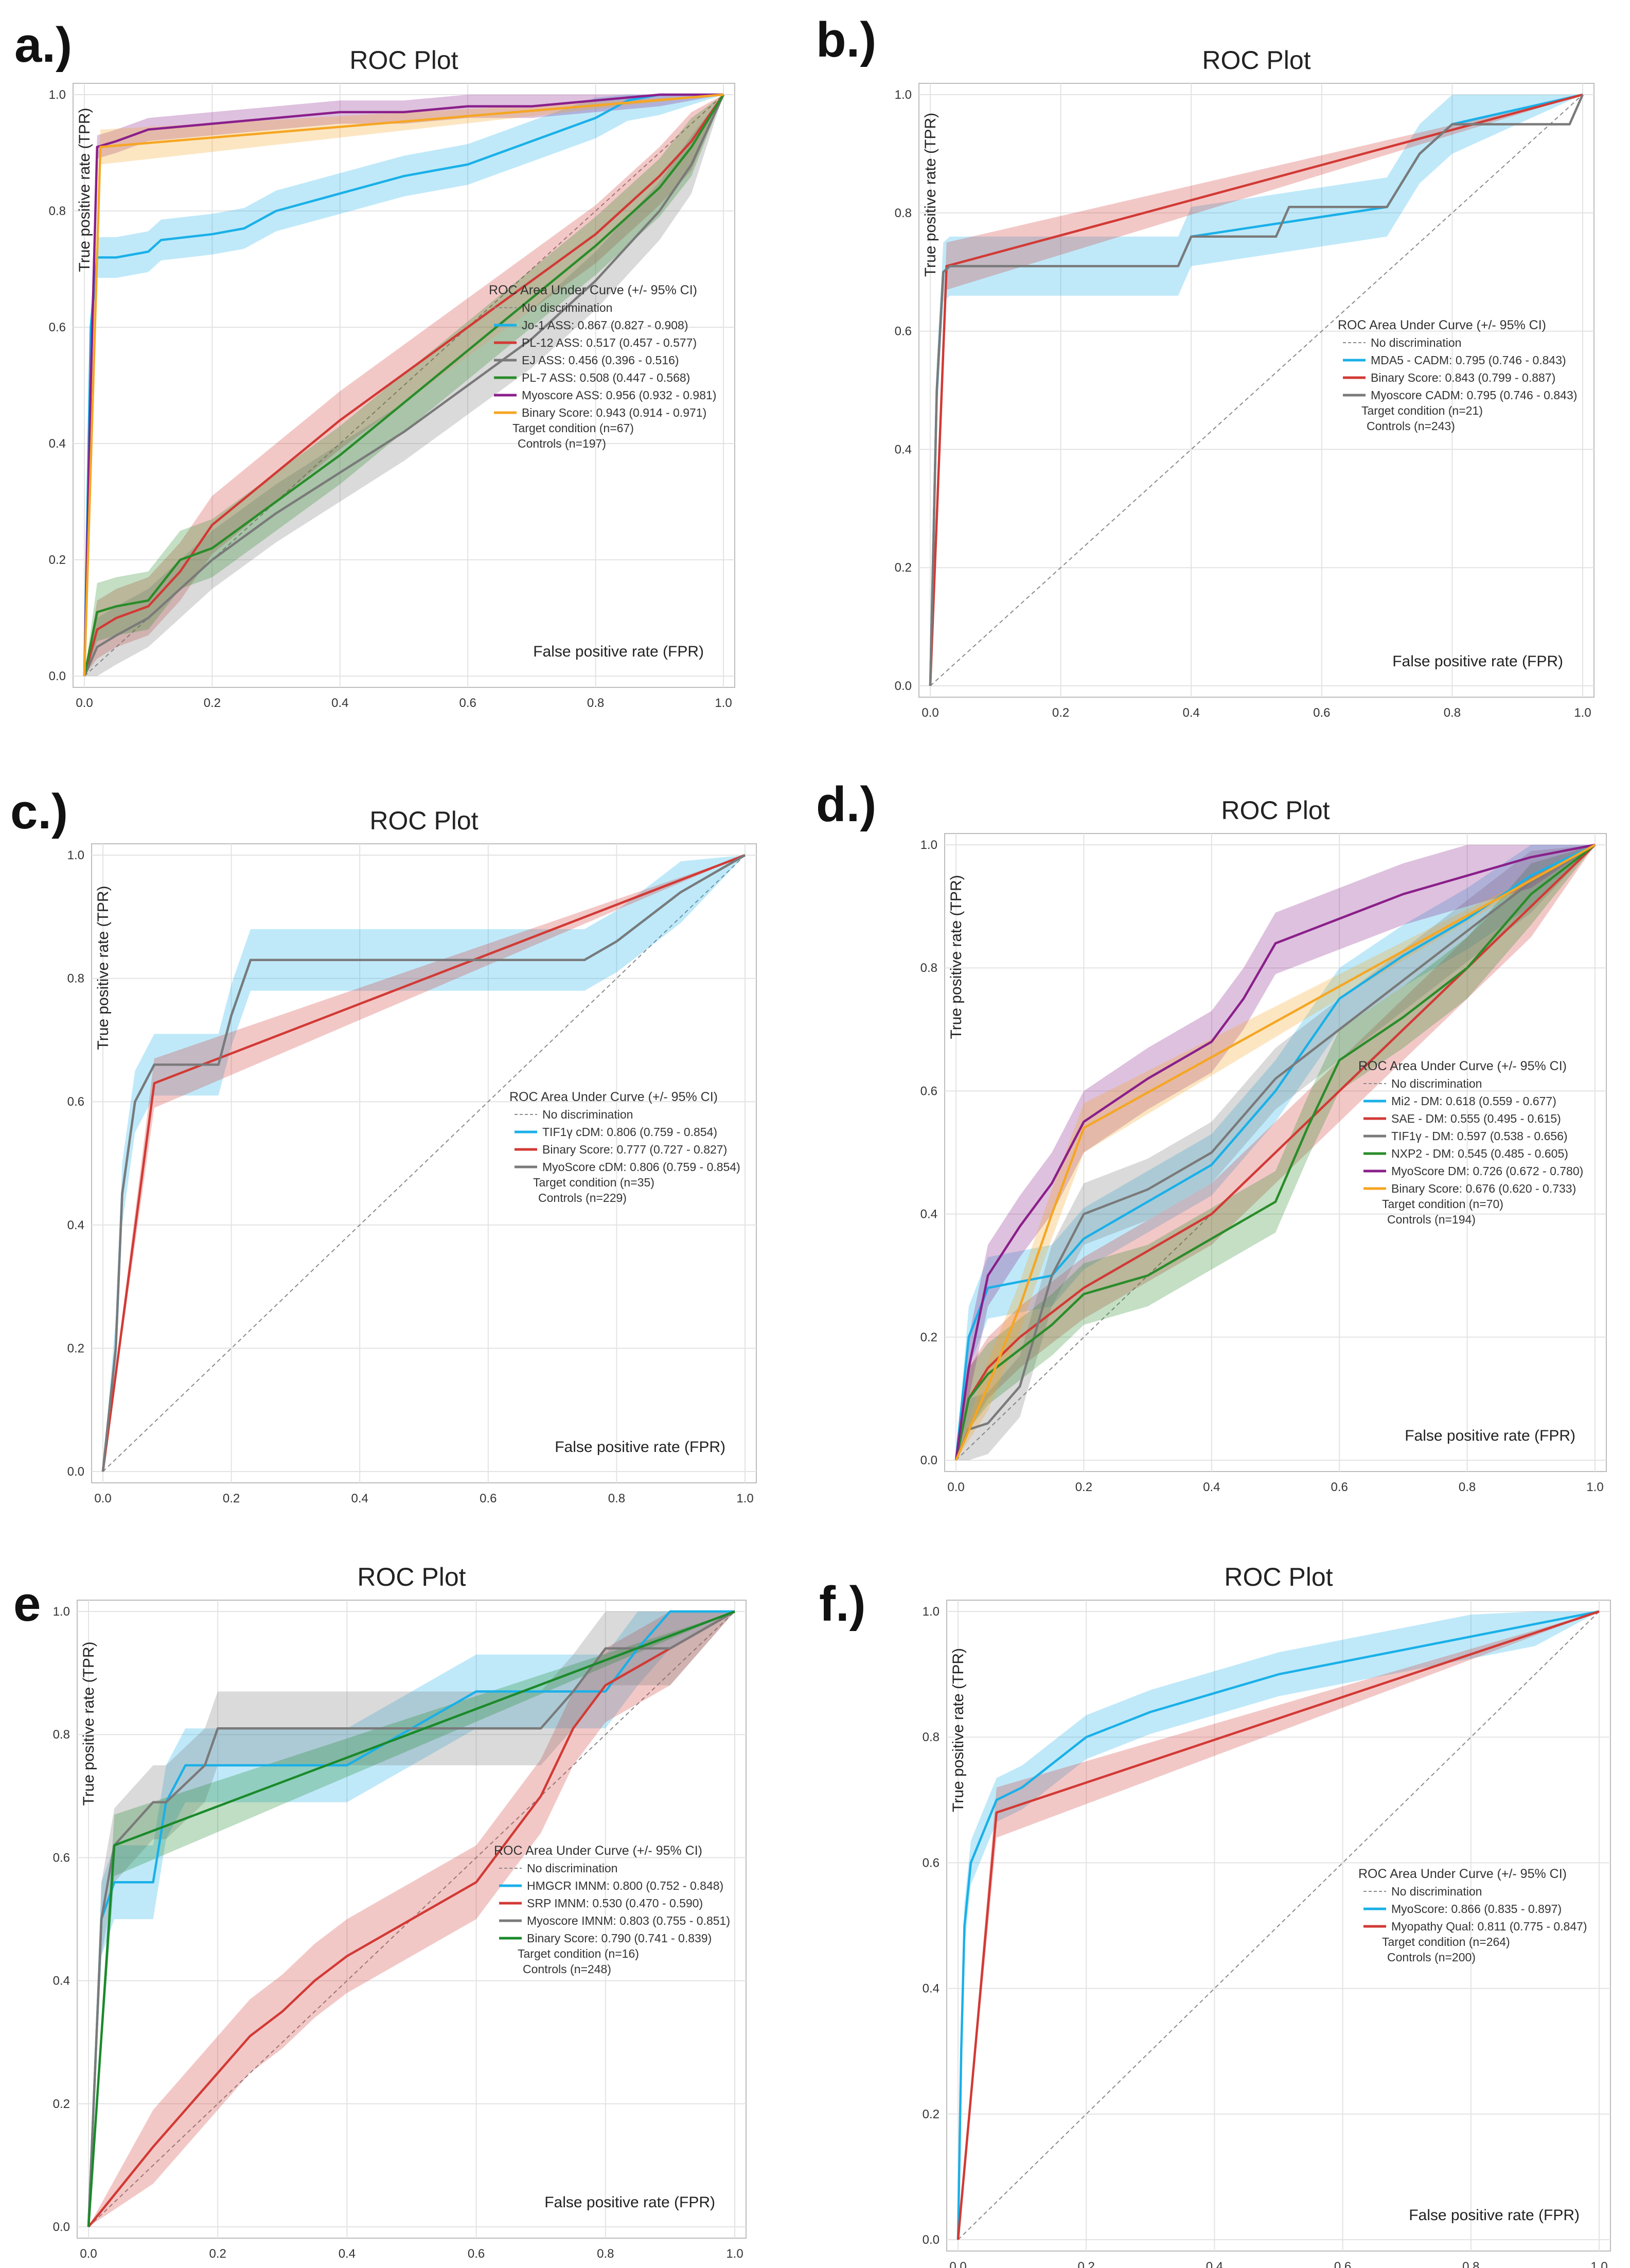  What do you see at coordinates (423, 820) in the screenshot?
I see `plot-title: ROC Plot` at bounding box center [423, 820].